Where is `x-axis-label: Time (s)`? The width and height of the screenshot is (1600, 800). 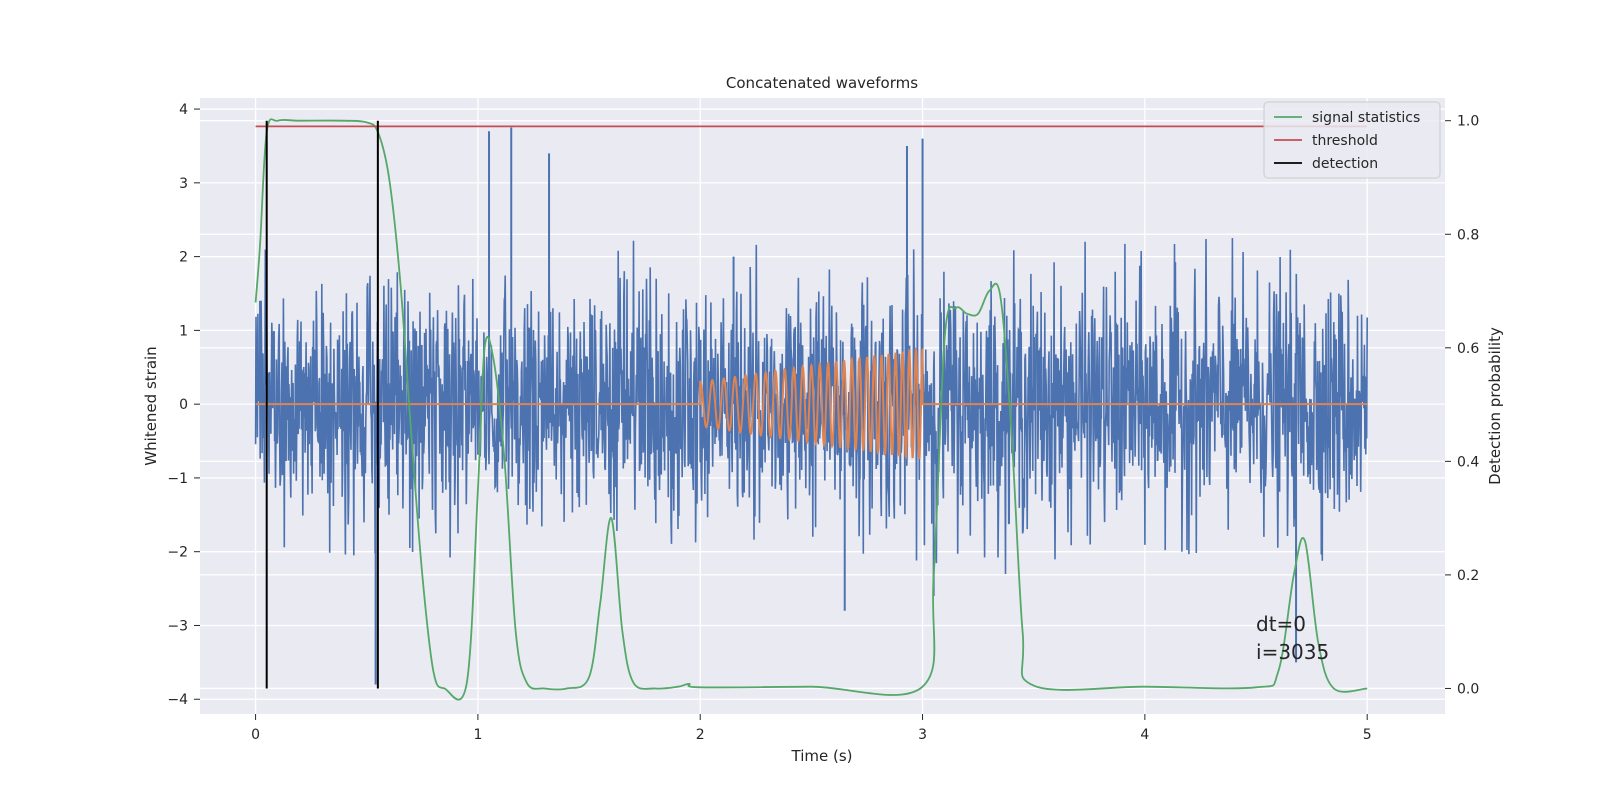
x-axis-label: Time (s) is located at coordinates (822, 756).